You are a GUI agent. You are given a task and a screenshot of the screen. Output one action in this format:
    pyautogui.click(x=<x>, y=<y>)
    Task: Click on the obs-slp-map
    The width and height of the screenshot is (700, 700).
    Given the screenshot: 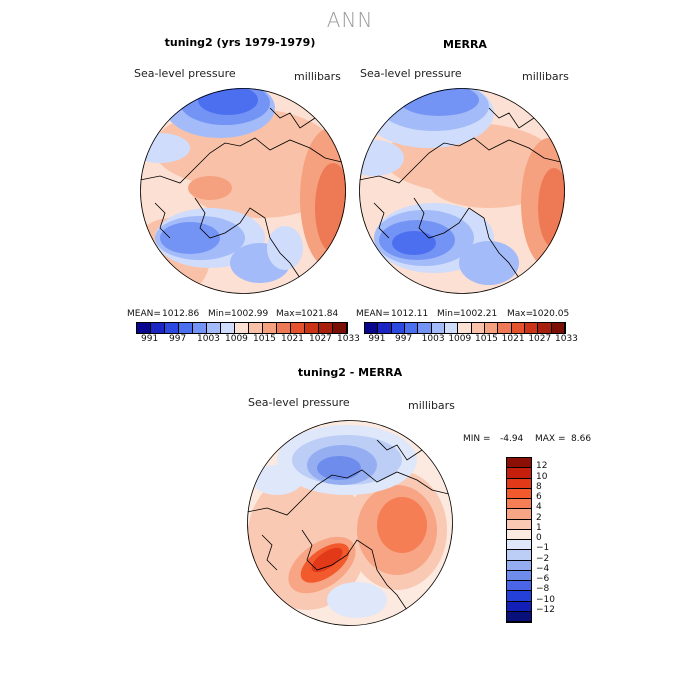 What is the action you would take?
    pyautogui.click(x=462, y=191)
    